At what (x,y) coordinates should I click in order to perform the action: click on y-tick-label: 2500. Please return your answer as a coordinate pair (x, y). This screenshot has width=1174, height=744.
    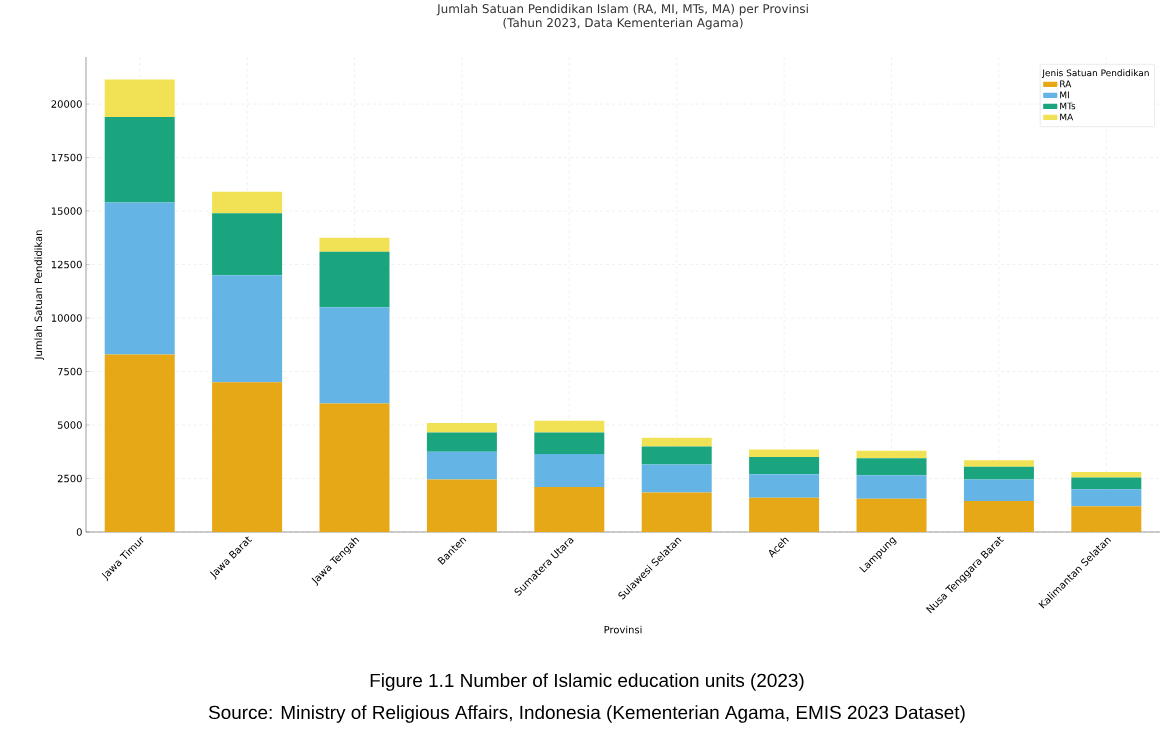
    Looking at the image, I should click on (69, 478).